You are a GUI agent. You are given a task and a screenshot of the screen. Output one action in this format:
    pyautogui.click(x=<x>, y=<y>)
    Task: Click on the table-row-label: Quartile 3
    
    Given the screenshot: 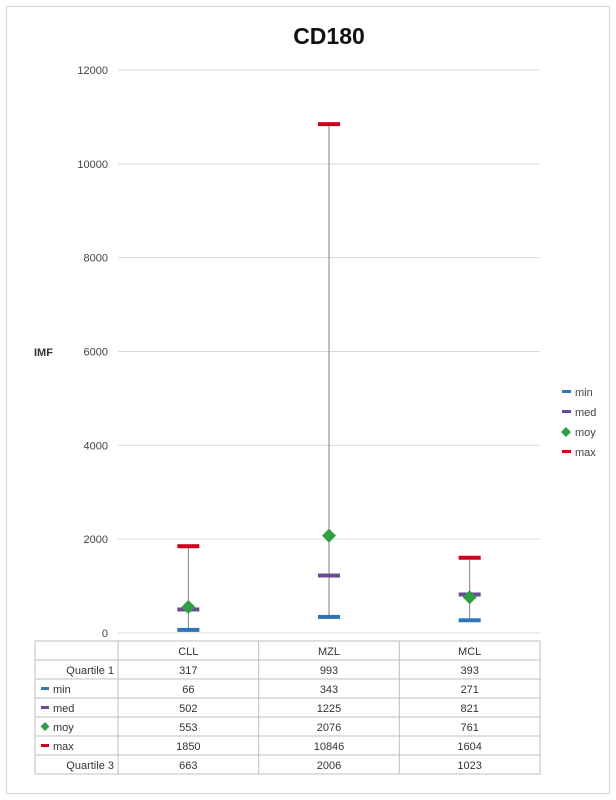 What is the action you would take?
    pyautogui.click(x=90, y=766)
    